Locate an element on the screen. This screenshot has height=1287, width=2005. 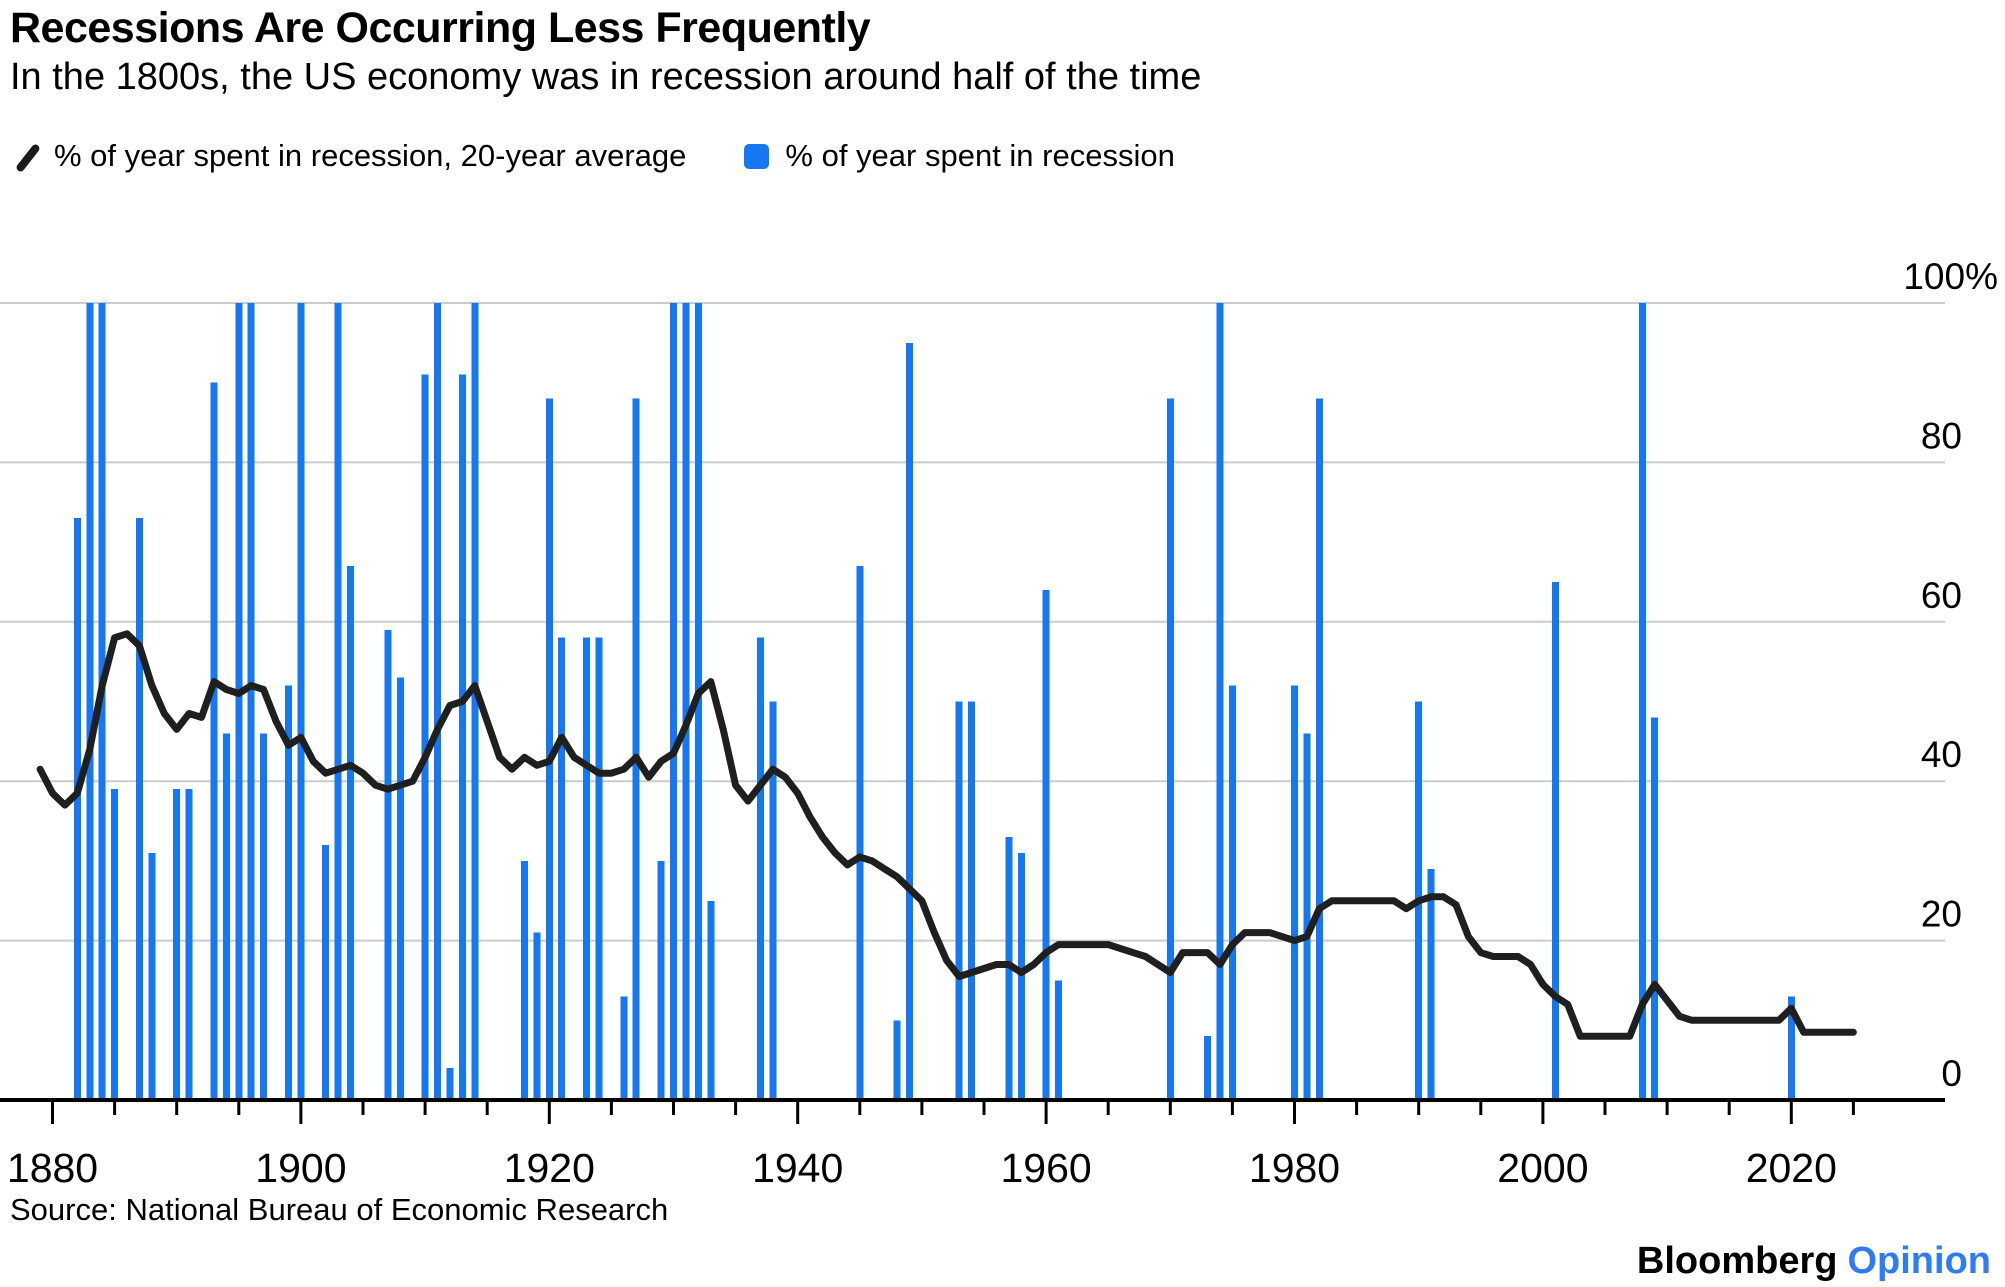
recession-bar-2020 is located at coordinates (1791, 1048).